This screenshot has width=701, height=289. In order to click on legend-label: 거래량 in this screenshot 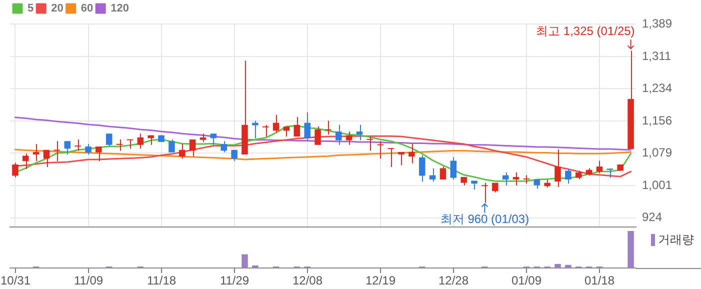, I will do `click(676, 239)`.